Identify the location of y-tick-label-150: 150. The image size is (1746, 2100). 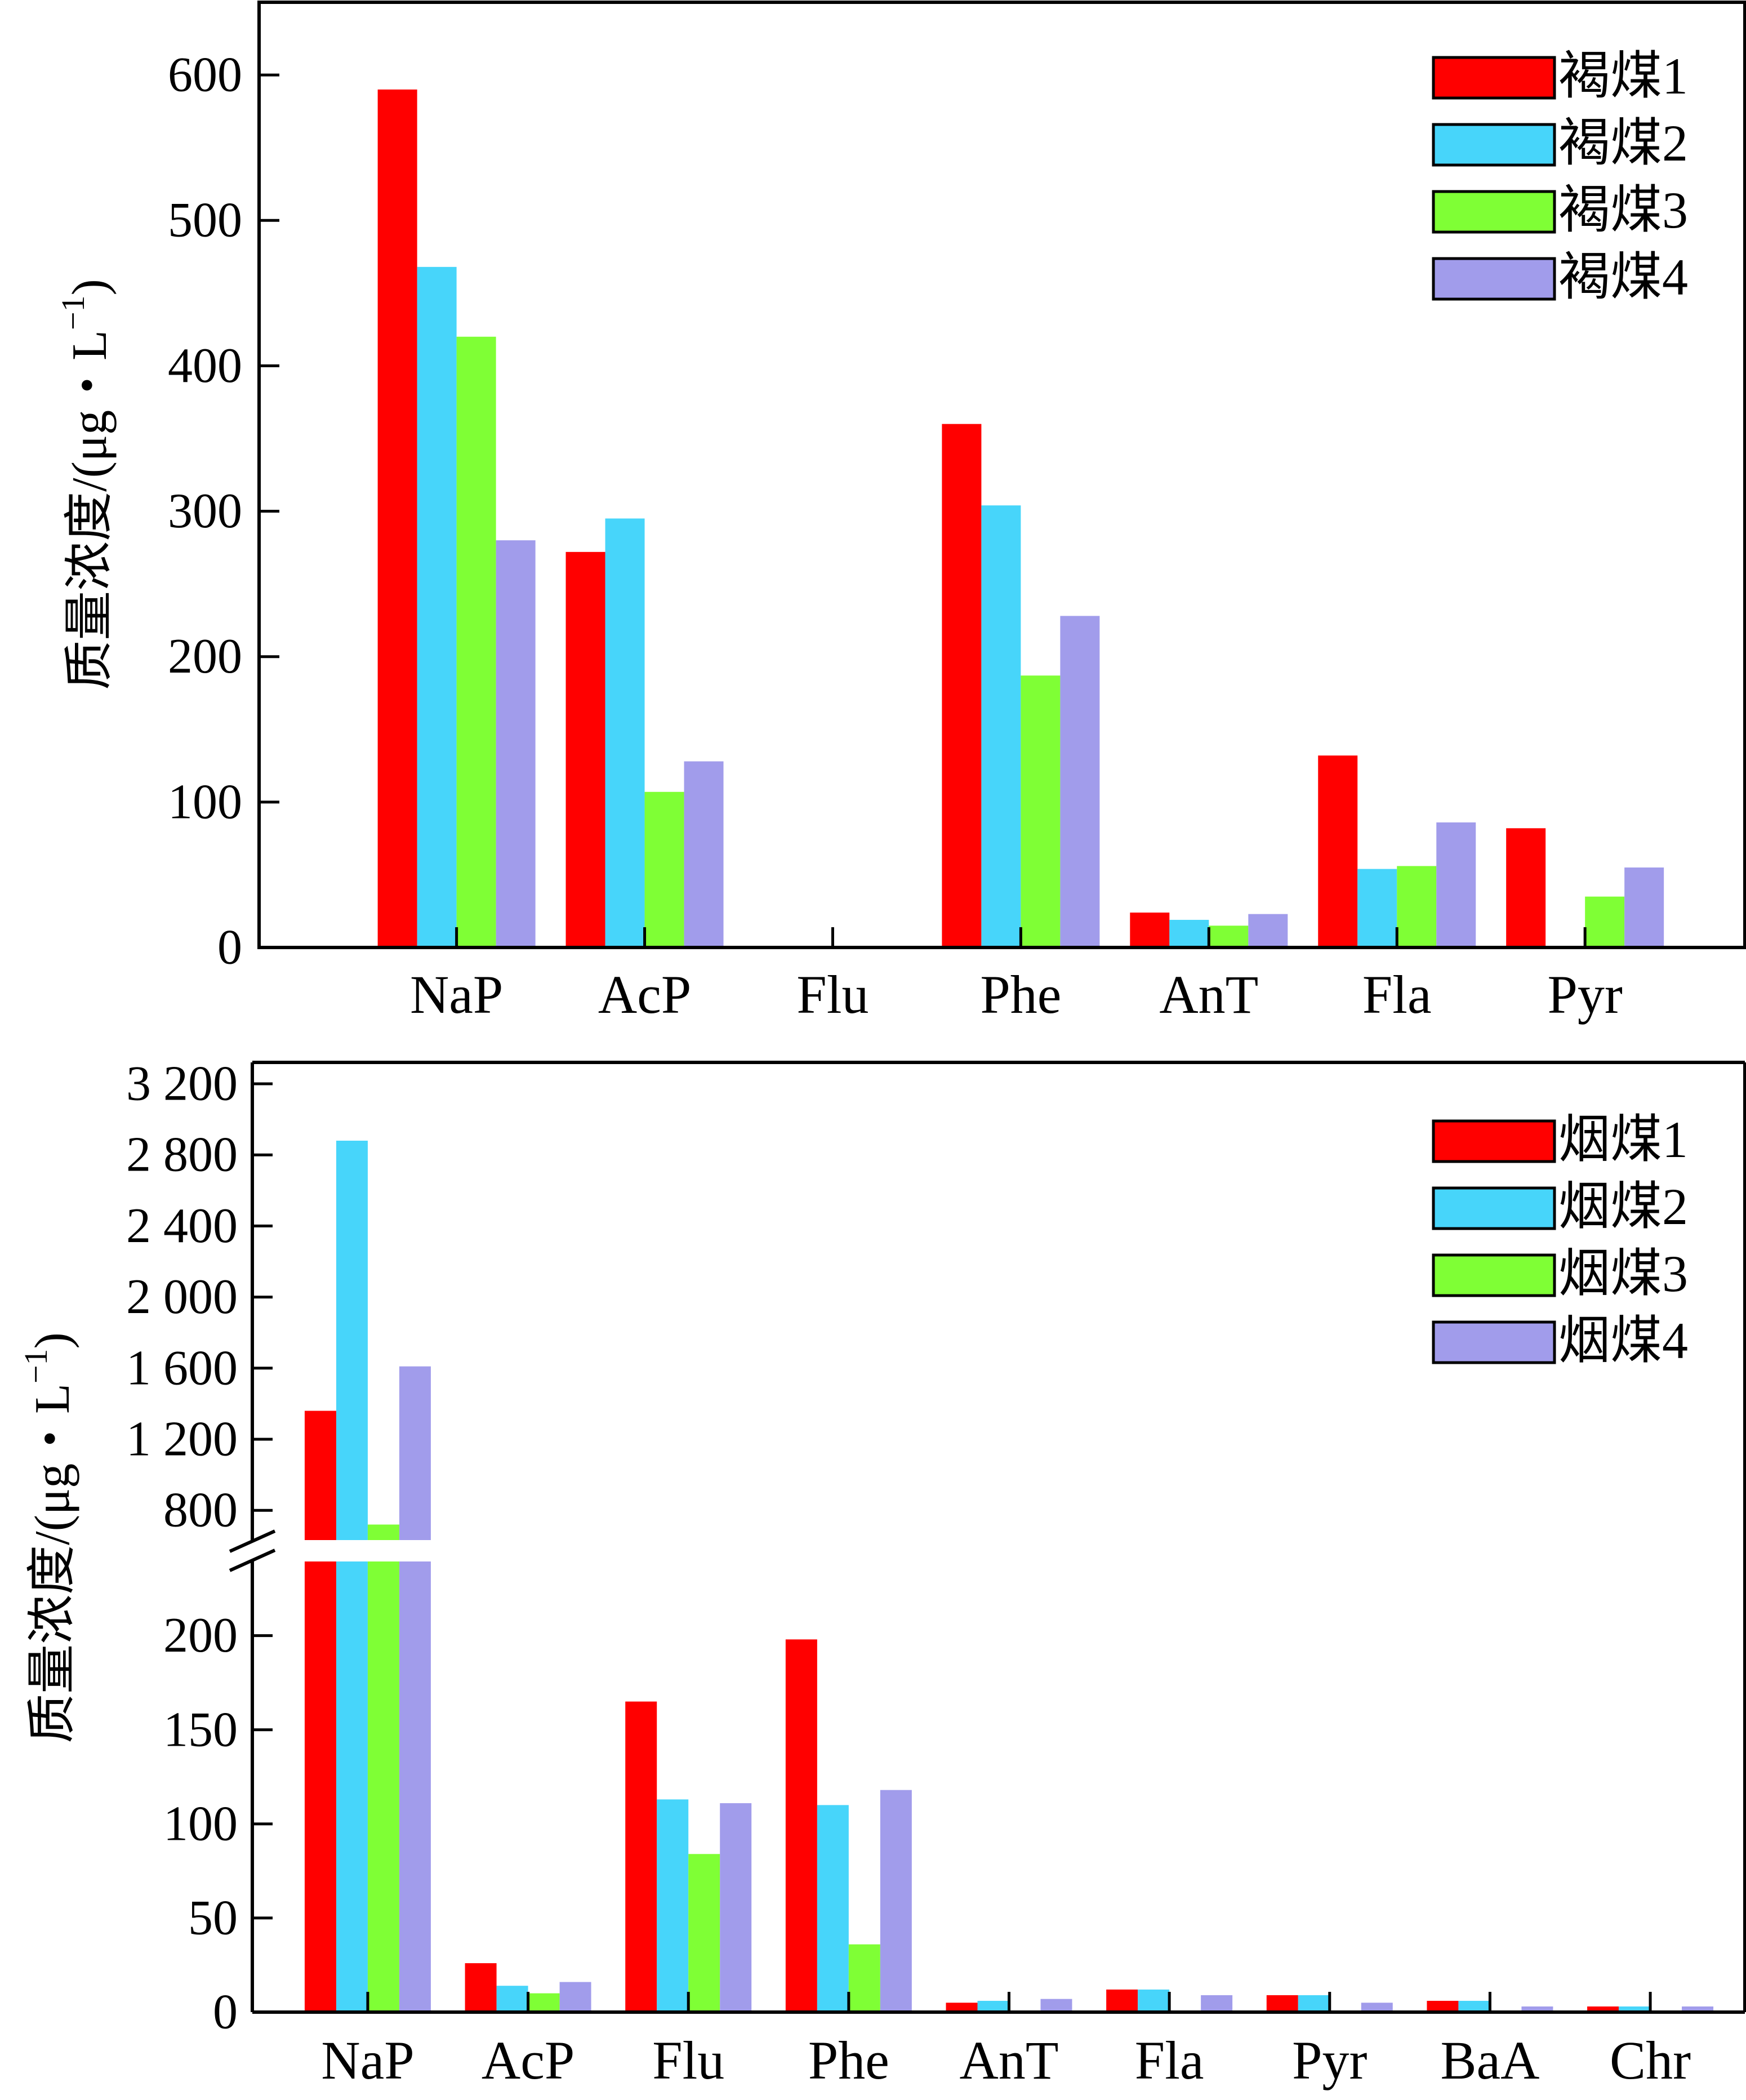
(200, 1729).